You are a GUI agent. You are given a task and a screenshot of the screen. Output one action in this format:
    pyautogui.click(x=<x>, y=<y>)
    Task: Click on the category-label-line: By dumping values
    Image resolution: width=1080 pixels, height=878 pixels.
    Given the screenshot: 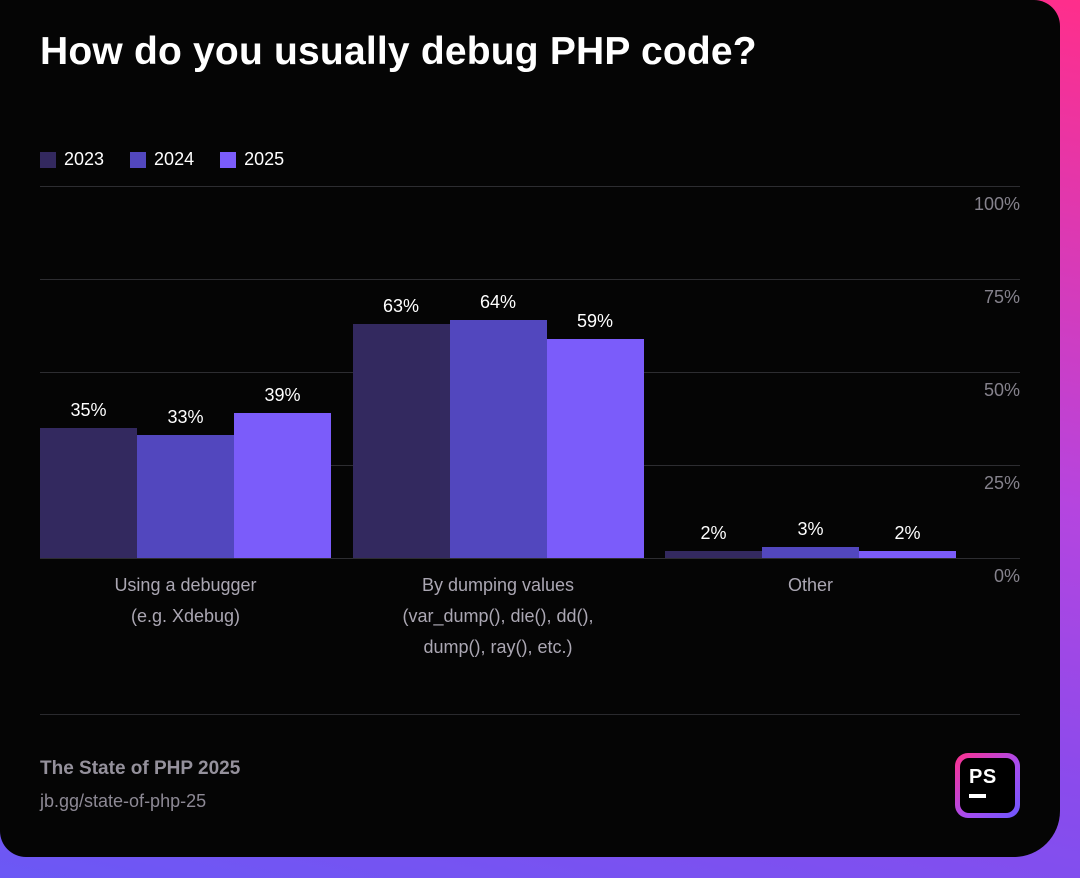 What is the action you would take?
    pyautogui.click(x=498, y=585)
    